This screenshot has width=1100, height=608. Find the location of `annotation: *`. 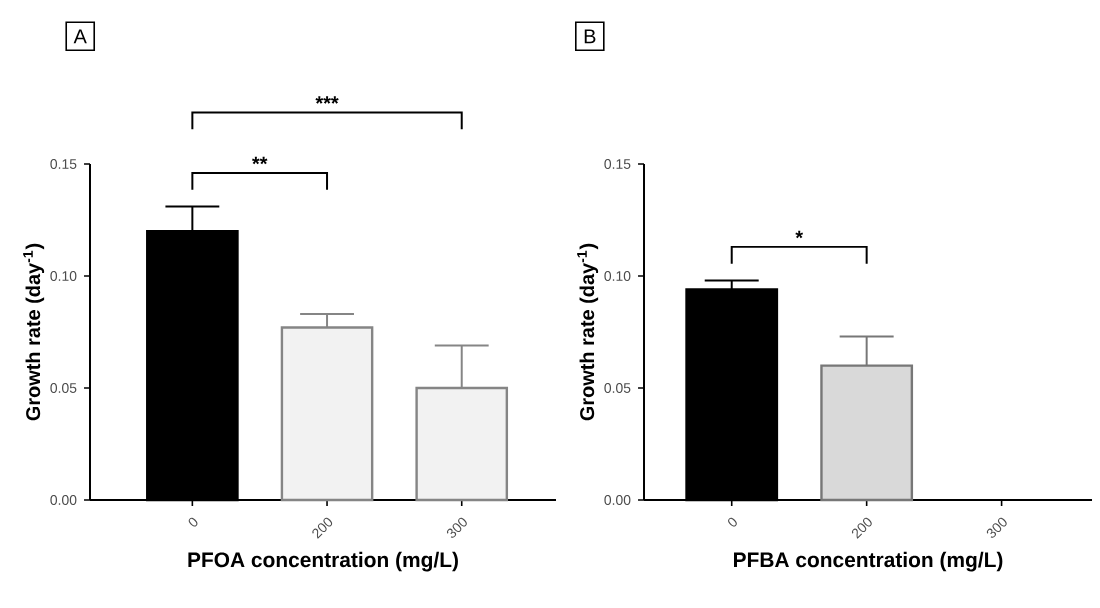

annotation: * is located at coordinates (799, 234).